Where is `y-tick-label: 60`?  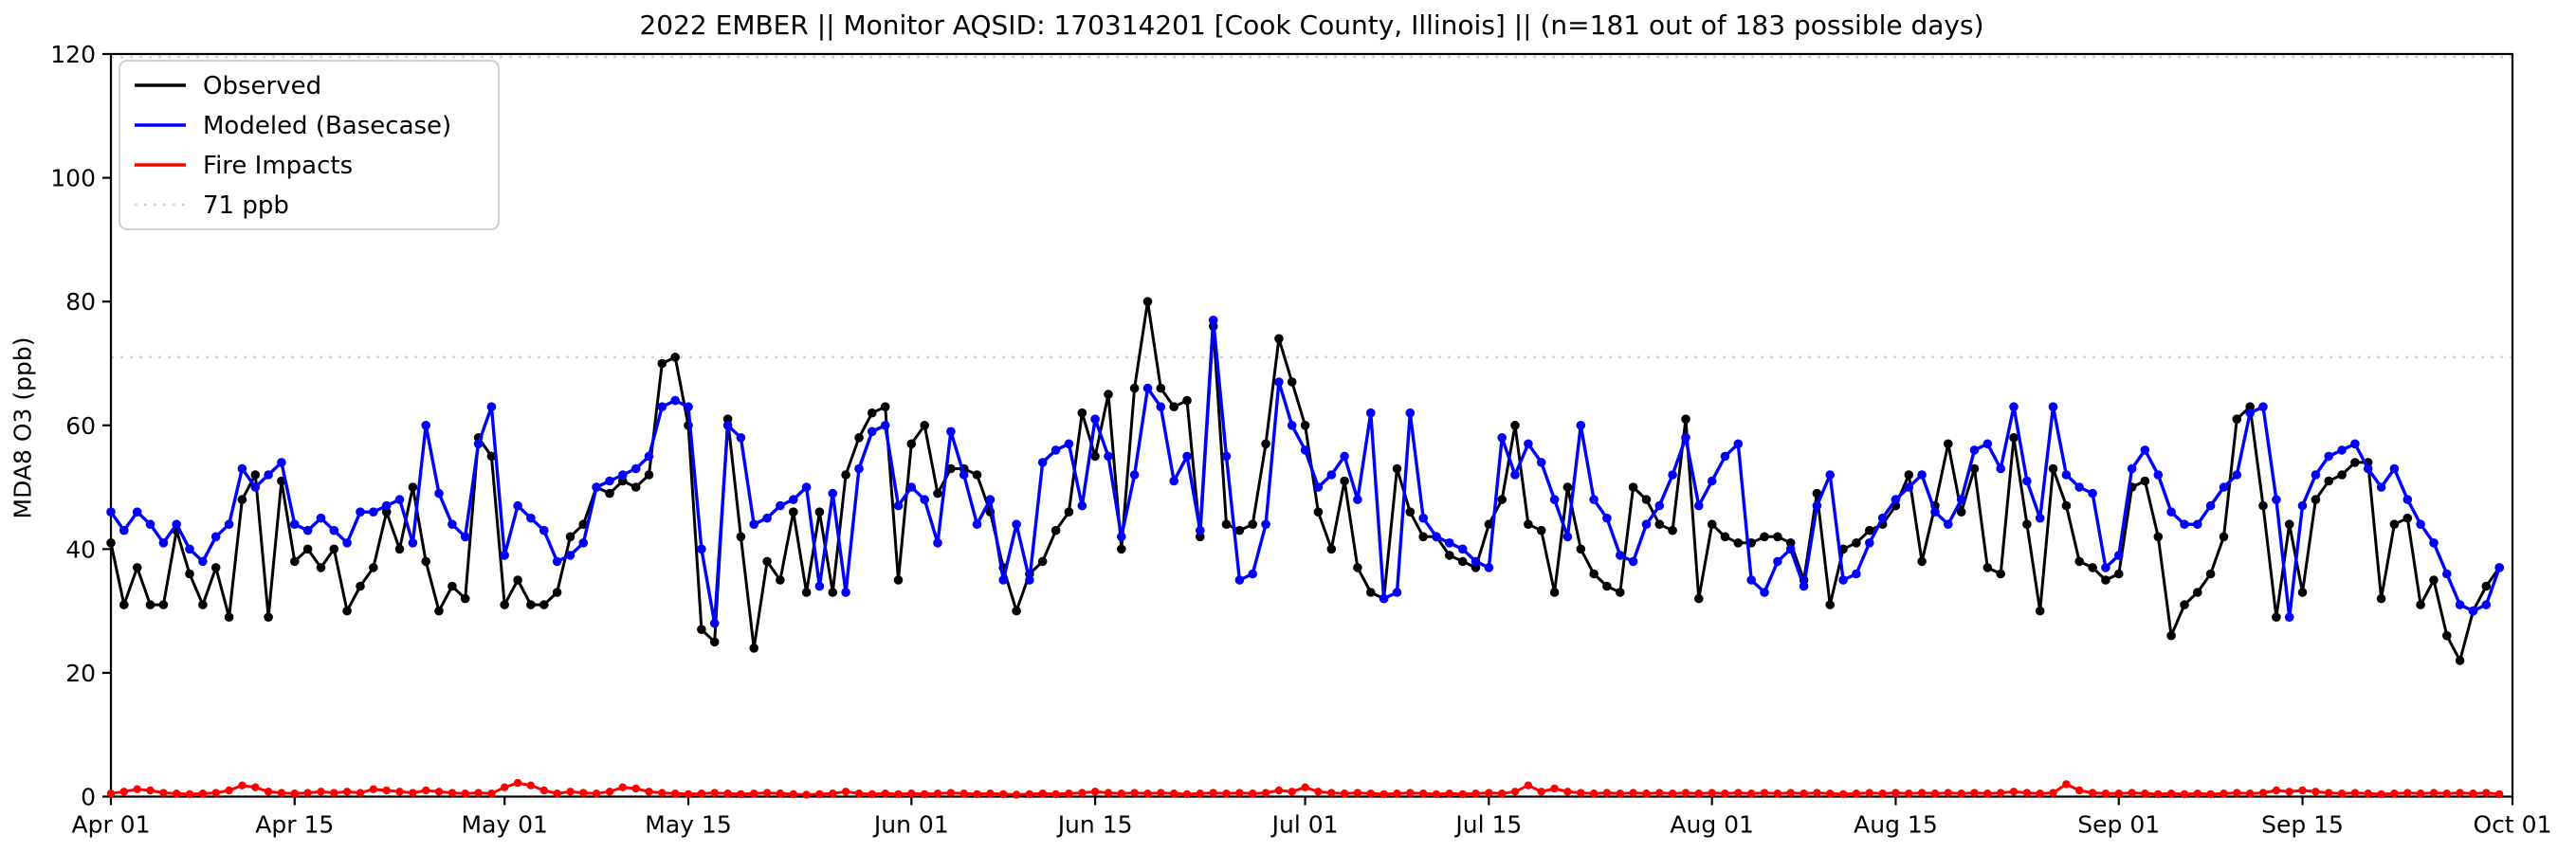
y-tick-label: 60 is located at coordinates (80, 426).